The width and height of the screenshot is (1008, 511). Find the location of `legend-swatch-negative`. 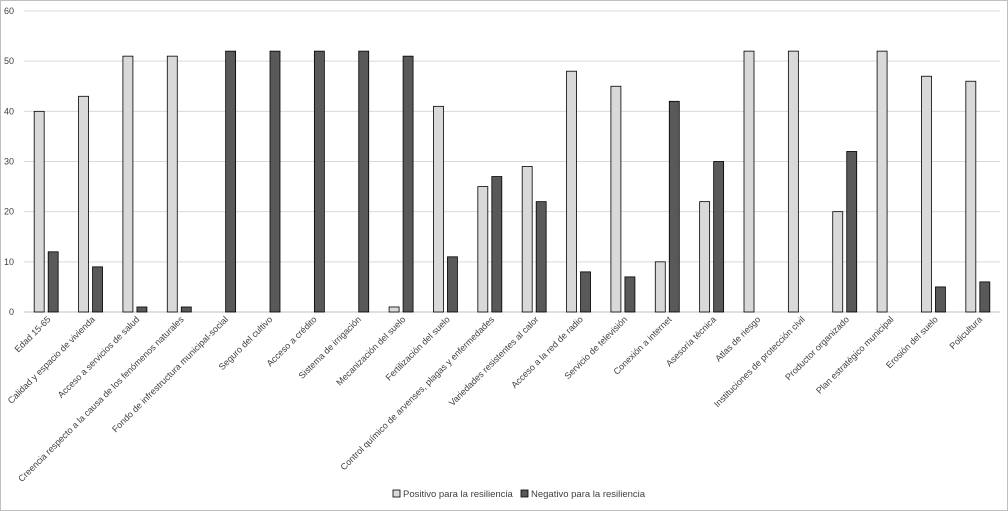

legend-swatch-negative is located at coordinates (524, 493).